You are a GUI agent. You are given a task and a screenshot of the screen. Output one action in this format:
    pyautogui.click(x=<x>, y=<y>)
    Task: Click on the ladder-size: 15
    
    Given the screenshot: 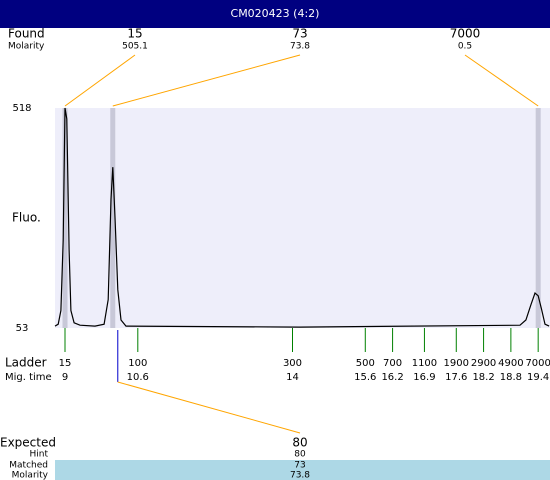 What is the action you would take?
    pyautogui.click(x=65, y=363)
    